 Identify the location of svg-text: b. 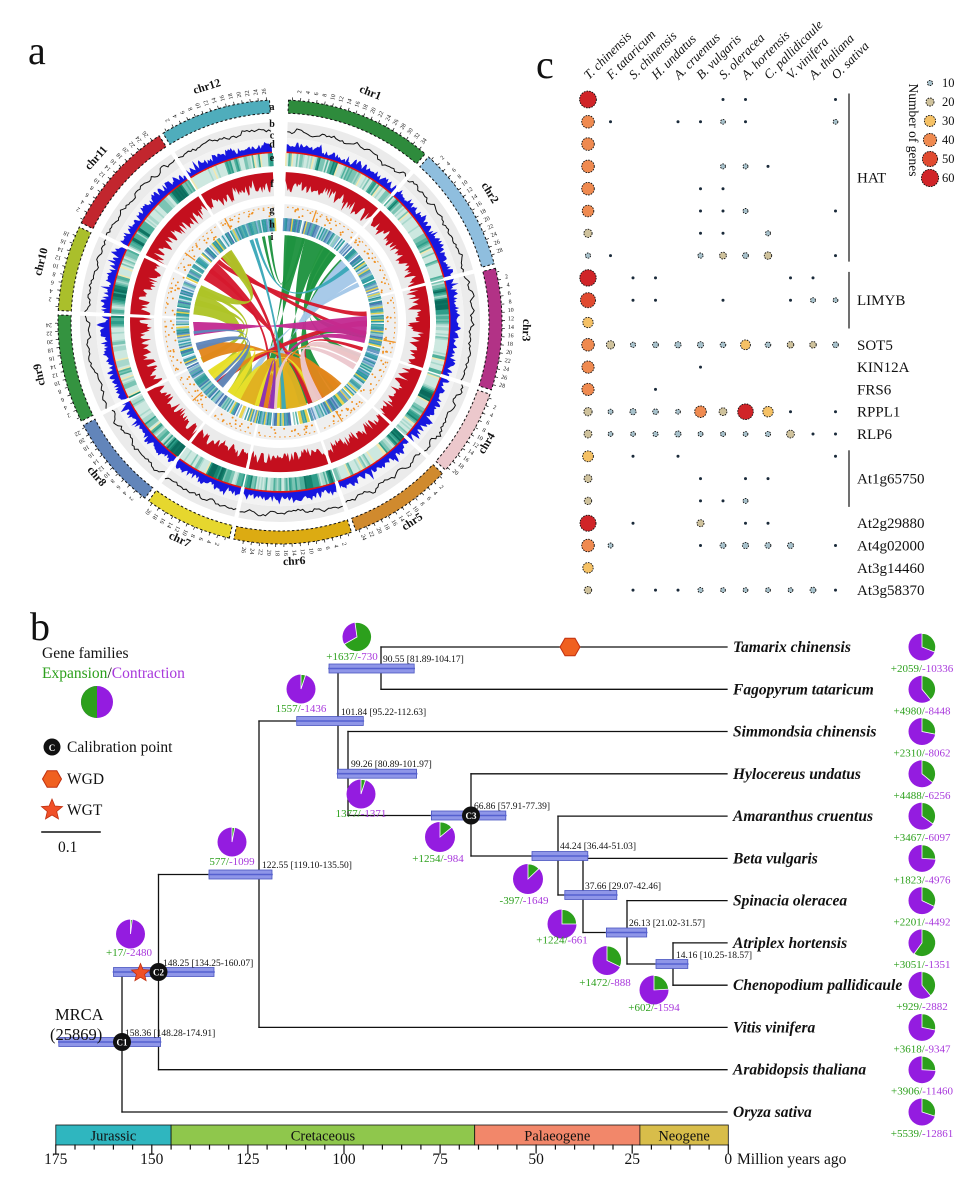
(40, 626).